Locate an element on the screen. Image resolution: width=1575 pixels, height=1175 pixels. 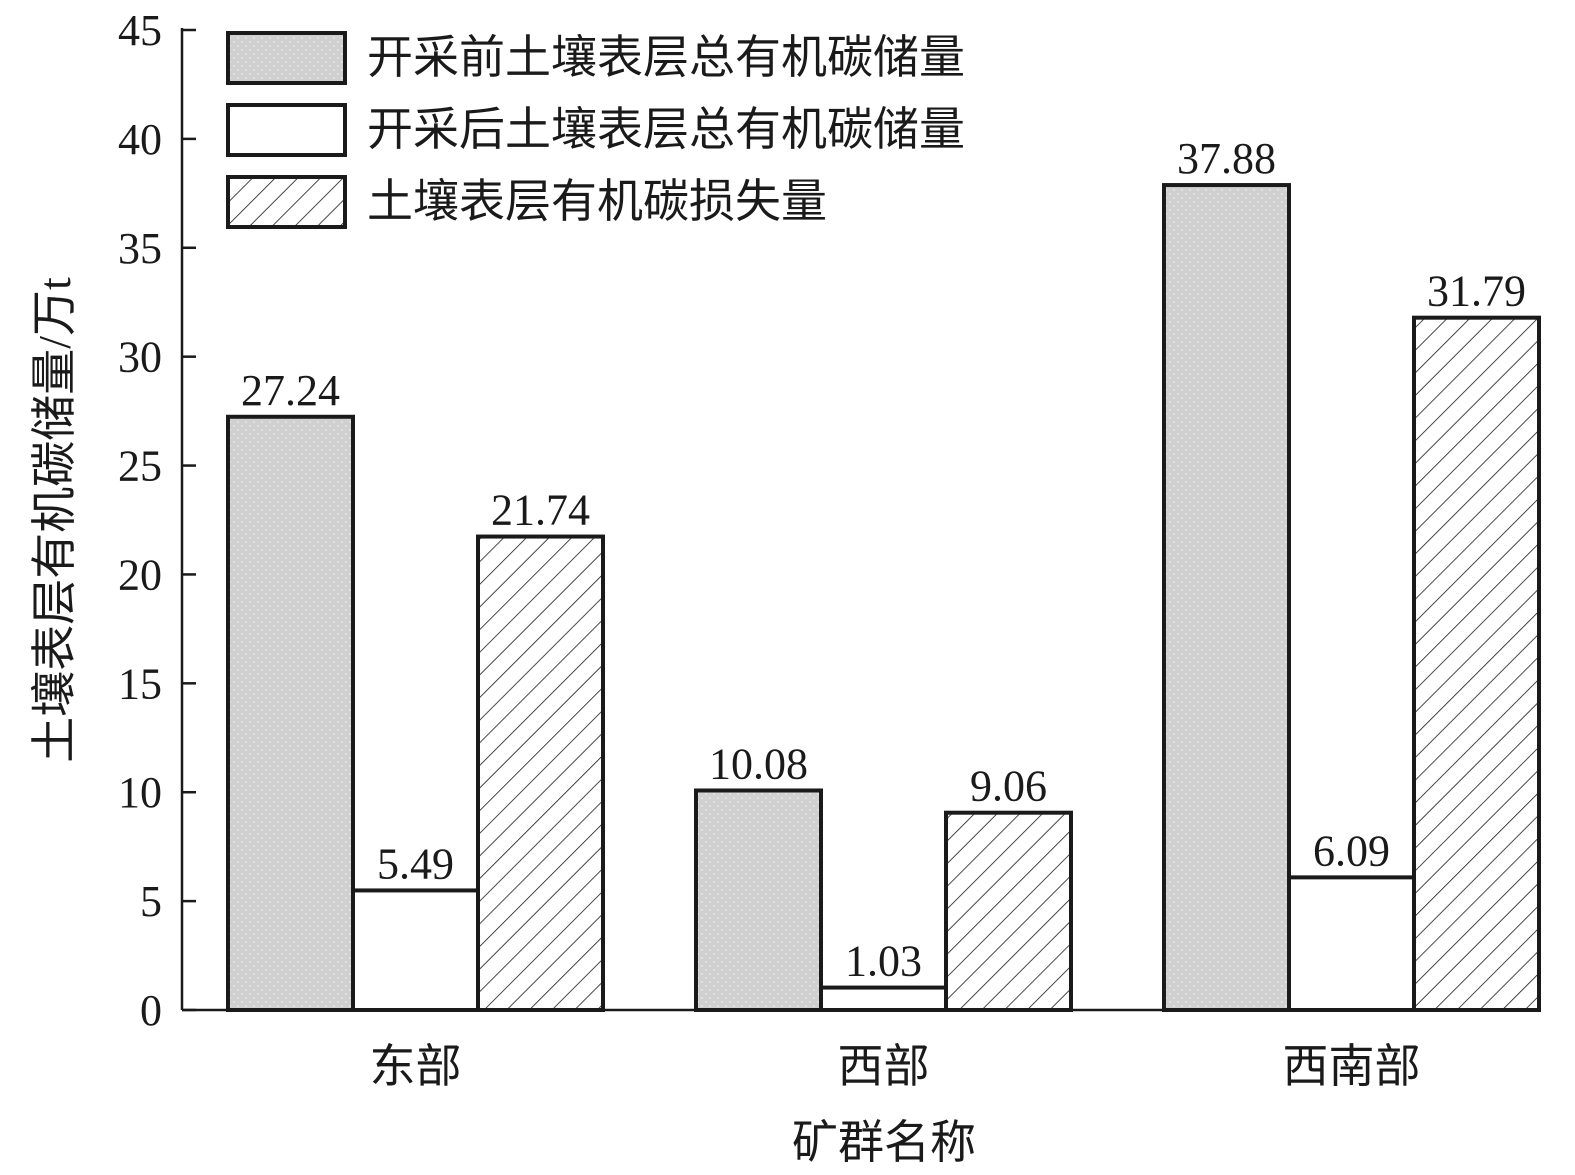
y-tick-label-5: 5 is located at coordinates (151, 901).